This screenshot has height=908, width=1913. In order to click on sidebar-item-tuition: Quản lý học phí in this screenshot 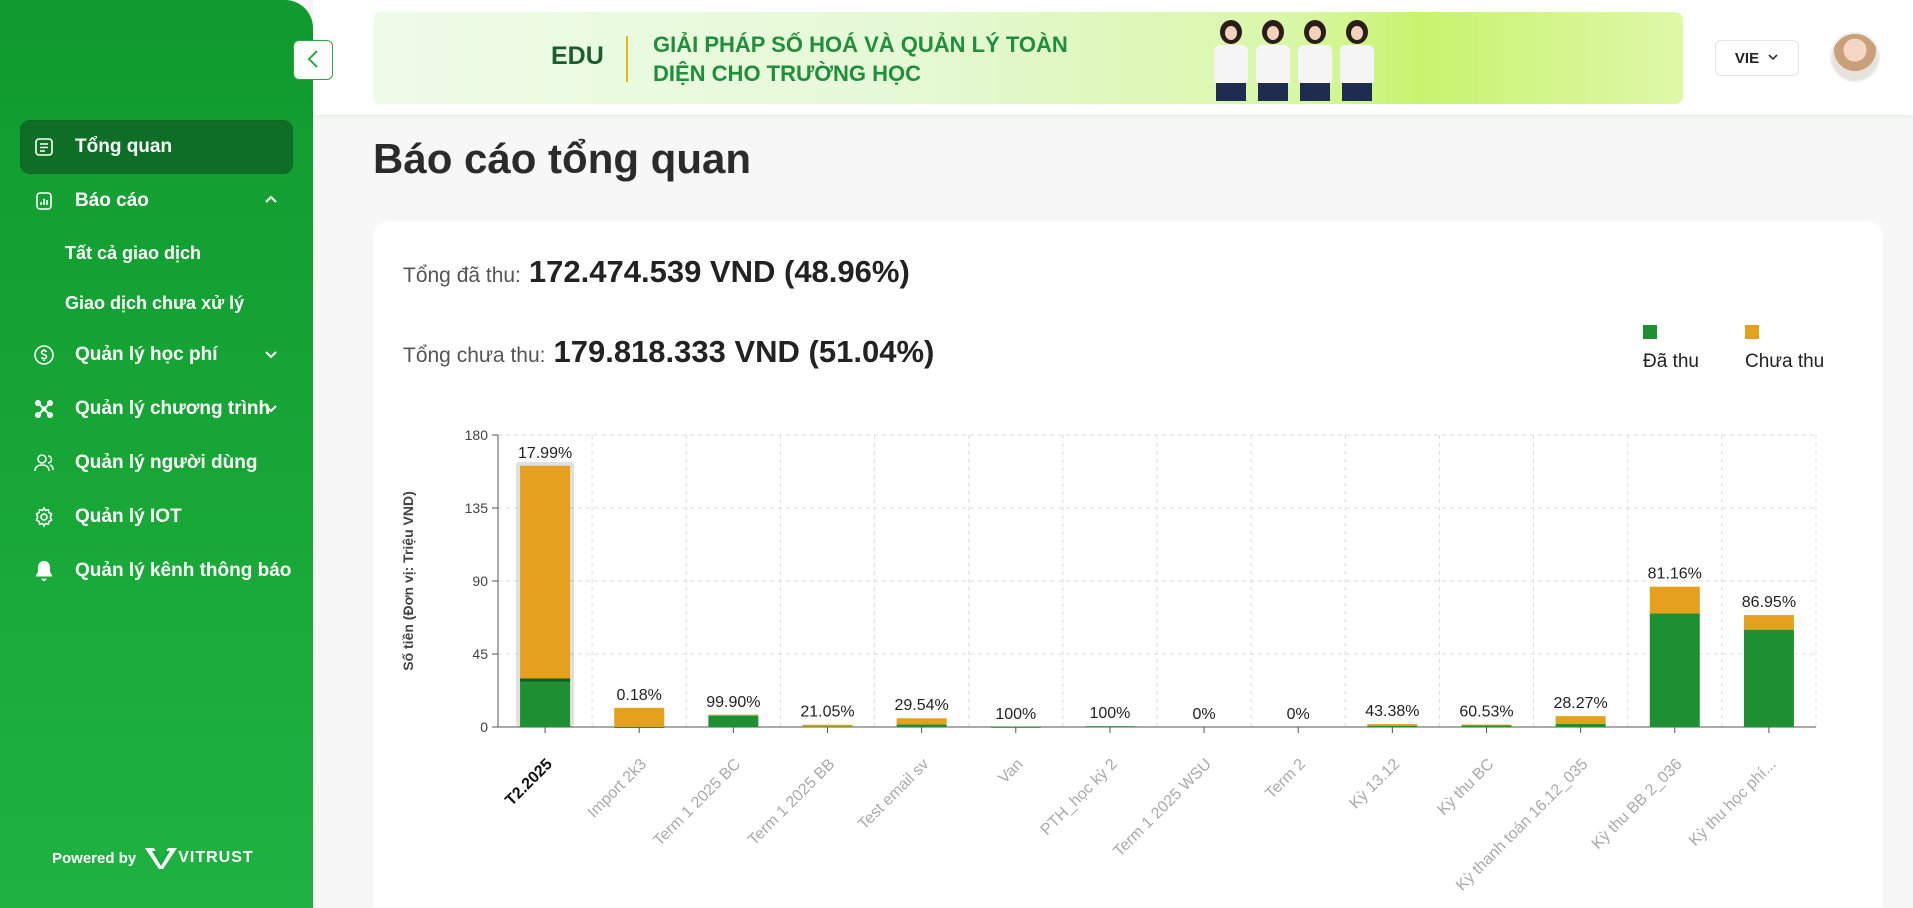, I will do `click(156, 355)`.